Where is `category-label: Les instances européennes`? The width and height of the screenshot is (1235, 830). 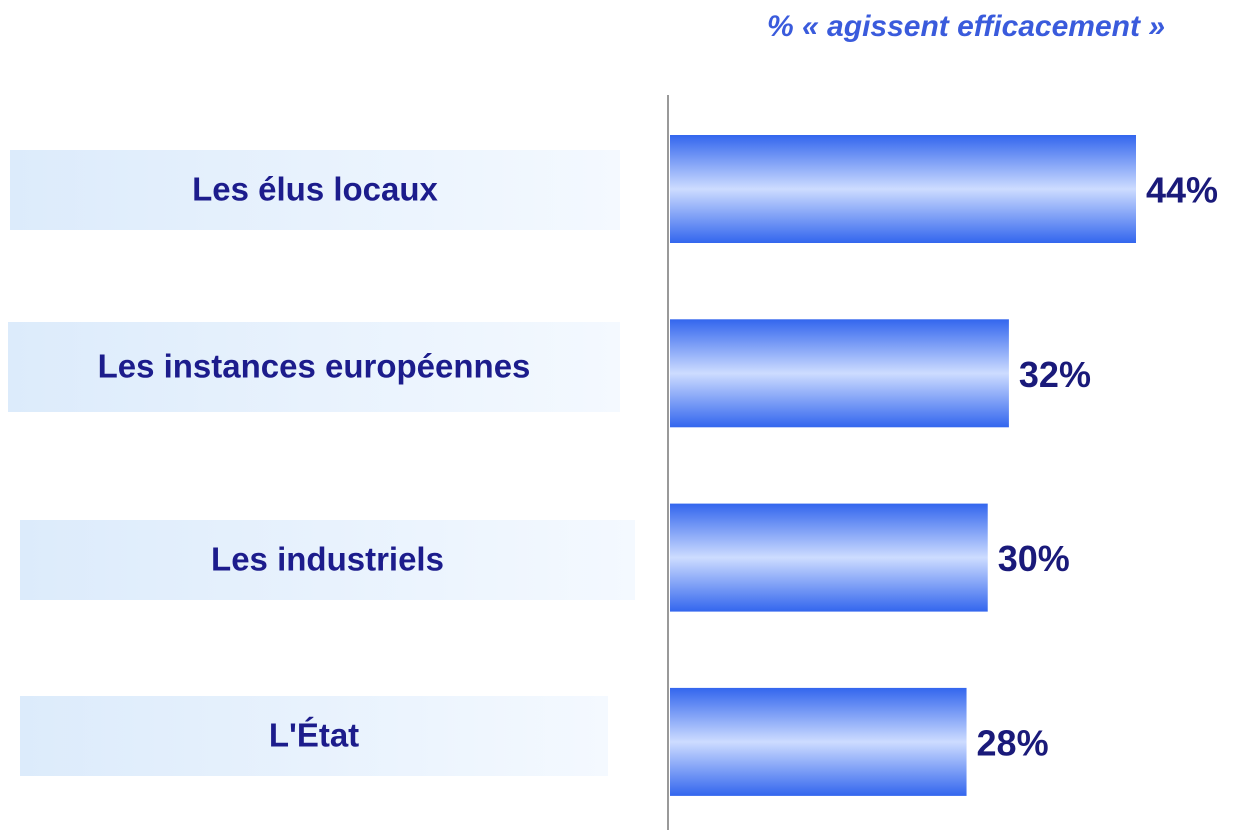 category-label: Les instances européennes is located at coordinates (314, 366).